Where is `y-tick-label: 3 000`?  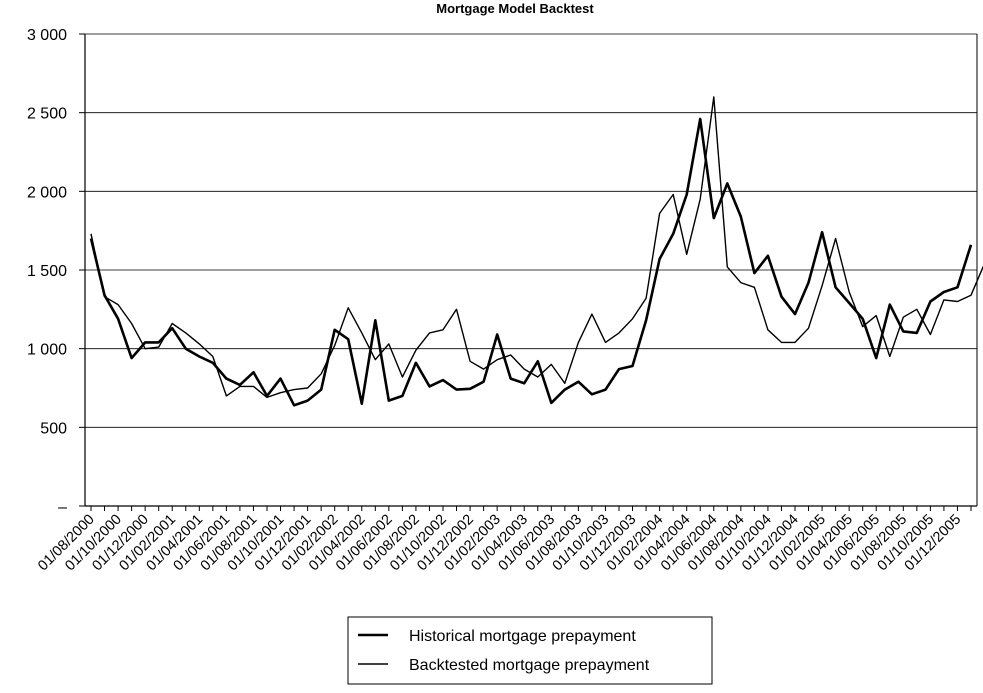
y-tick-label: 3 000 is located at coordinates (47, 35).